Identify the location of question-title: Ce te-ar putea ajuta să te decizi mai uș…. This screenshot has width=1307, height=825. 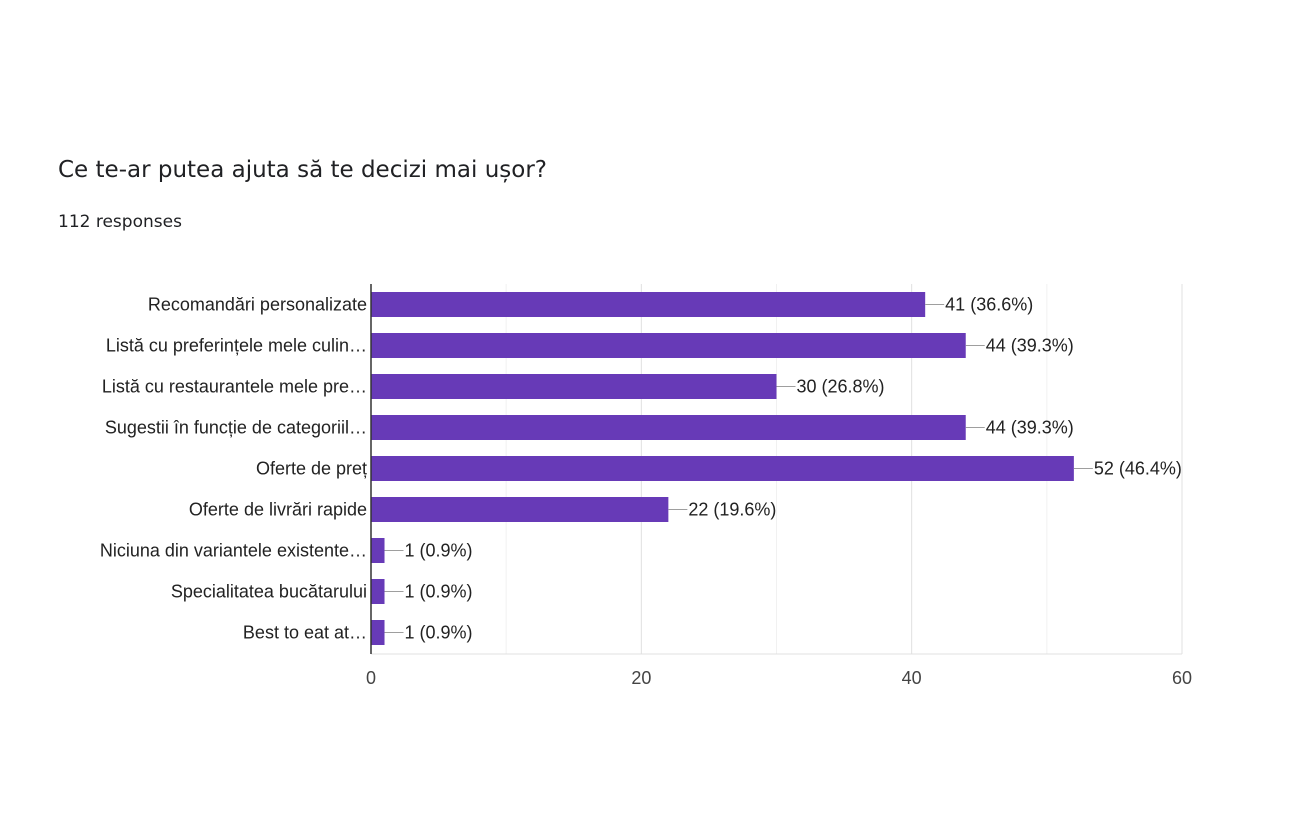
(303, 170).